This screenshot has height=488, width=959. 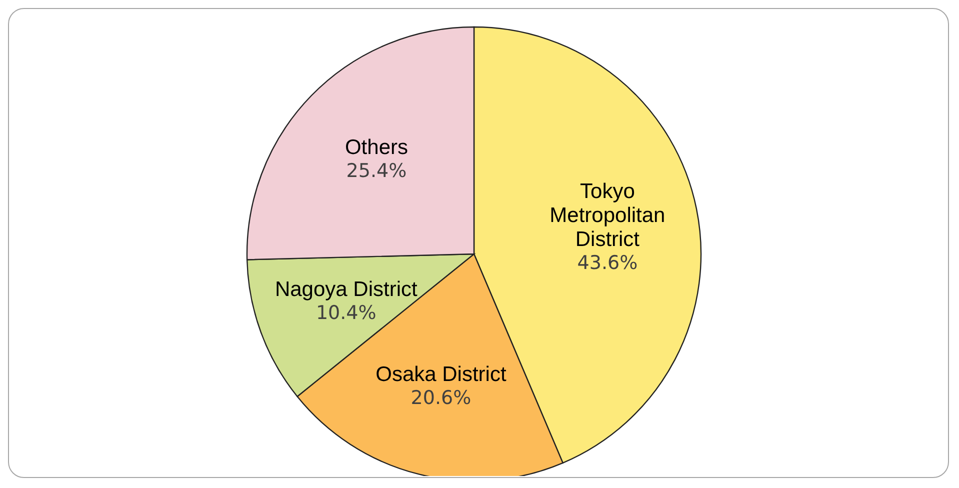 I want to click on data-label: 20.6%, so click(x=441, y=398).